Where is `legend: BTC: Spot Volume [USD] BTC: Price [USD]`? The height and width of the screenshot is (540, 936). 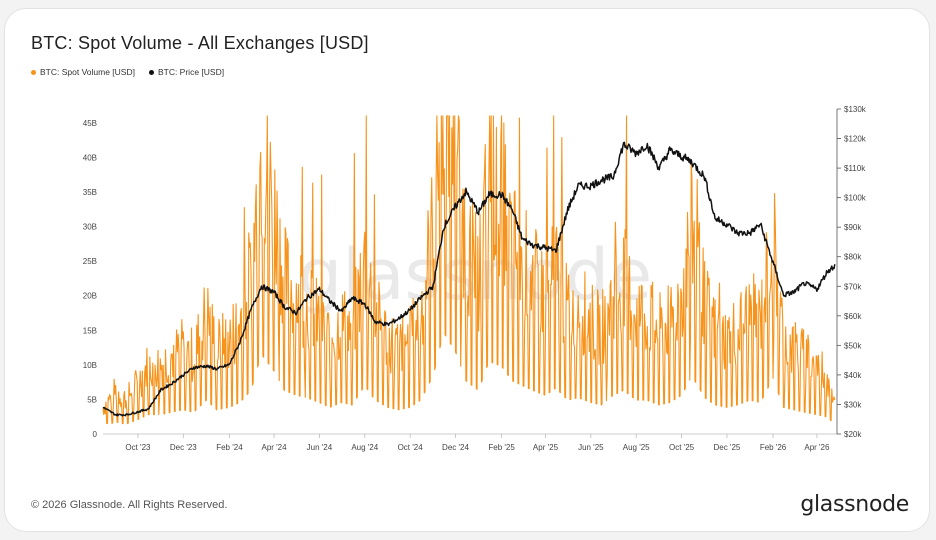 legend: BTC: Spot Volume [USD] BTC: Price [USD] is located at coordinates (127, 72).